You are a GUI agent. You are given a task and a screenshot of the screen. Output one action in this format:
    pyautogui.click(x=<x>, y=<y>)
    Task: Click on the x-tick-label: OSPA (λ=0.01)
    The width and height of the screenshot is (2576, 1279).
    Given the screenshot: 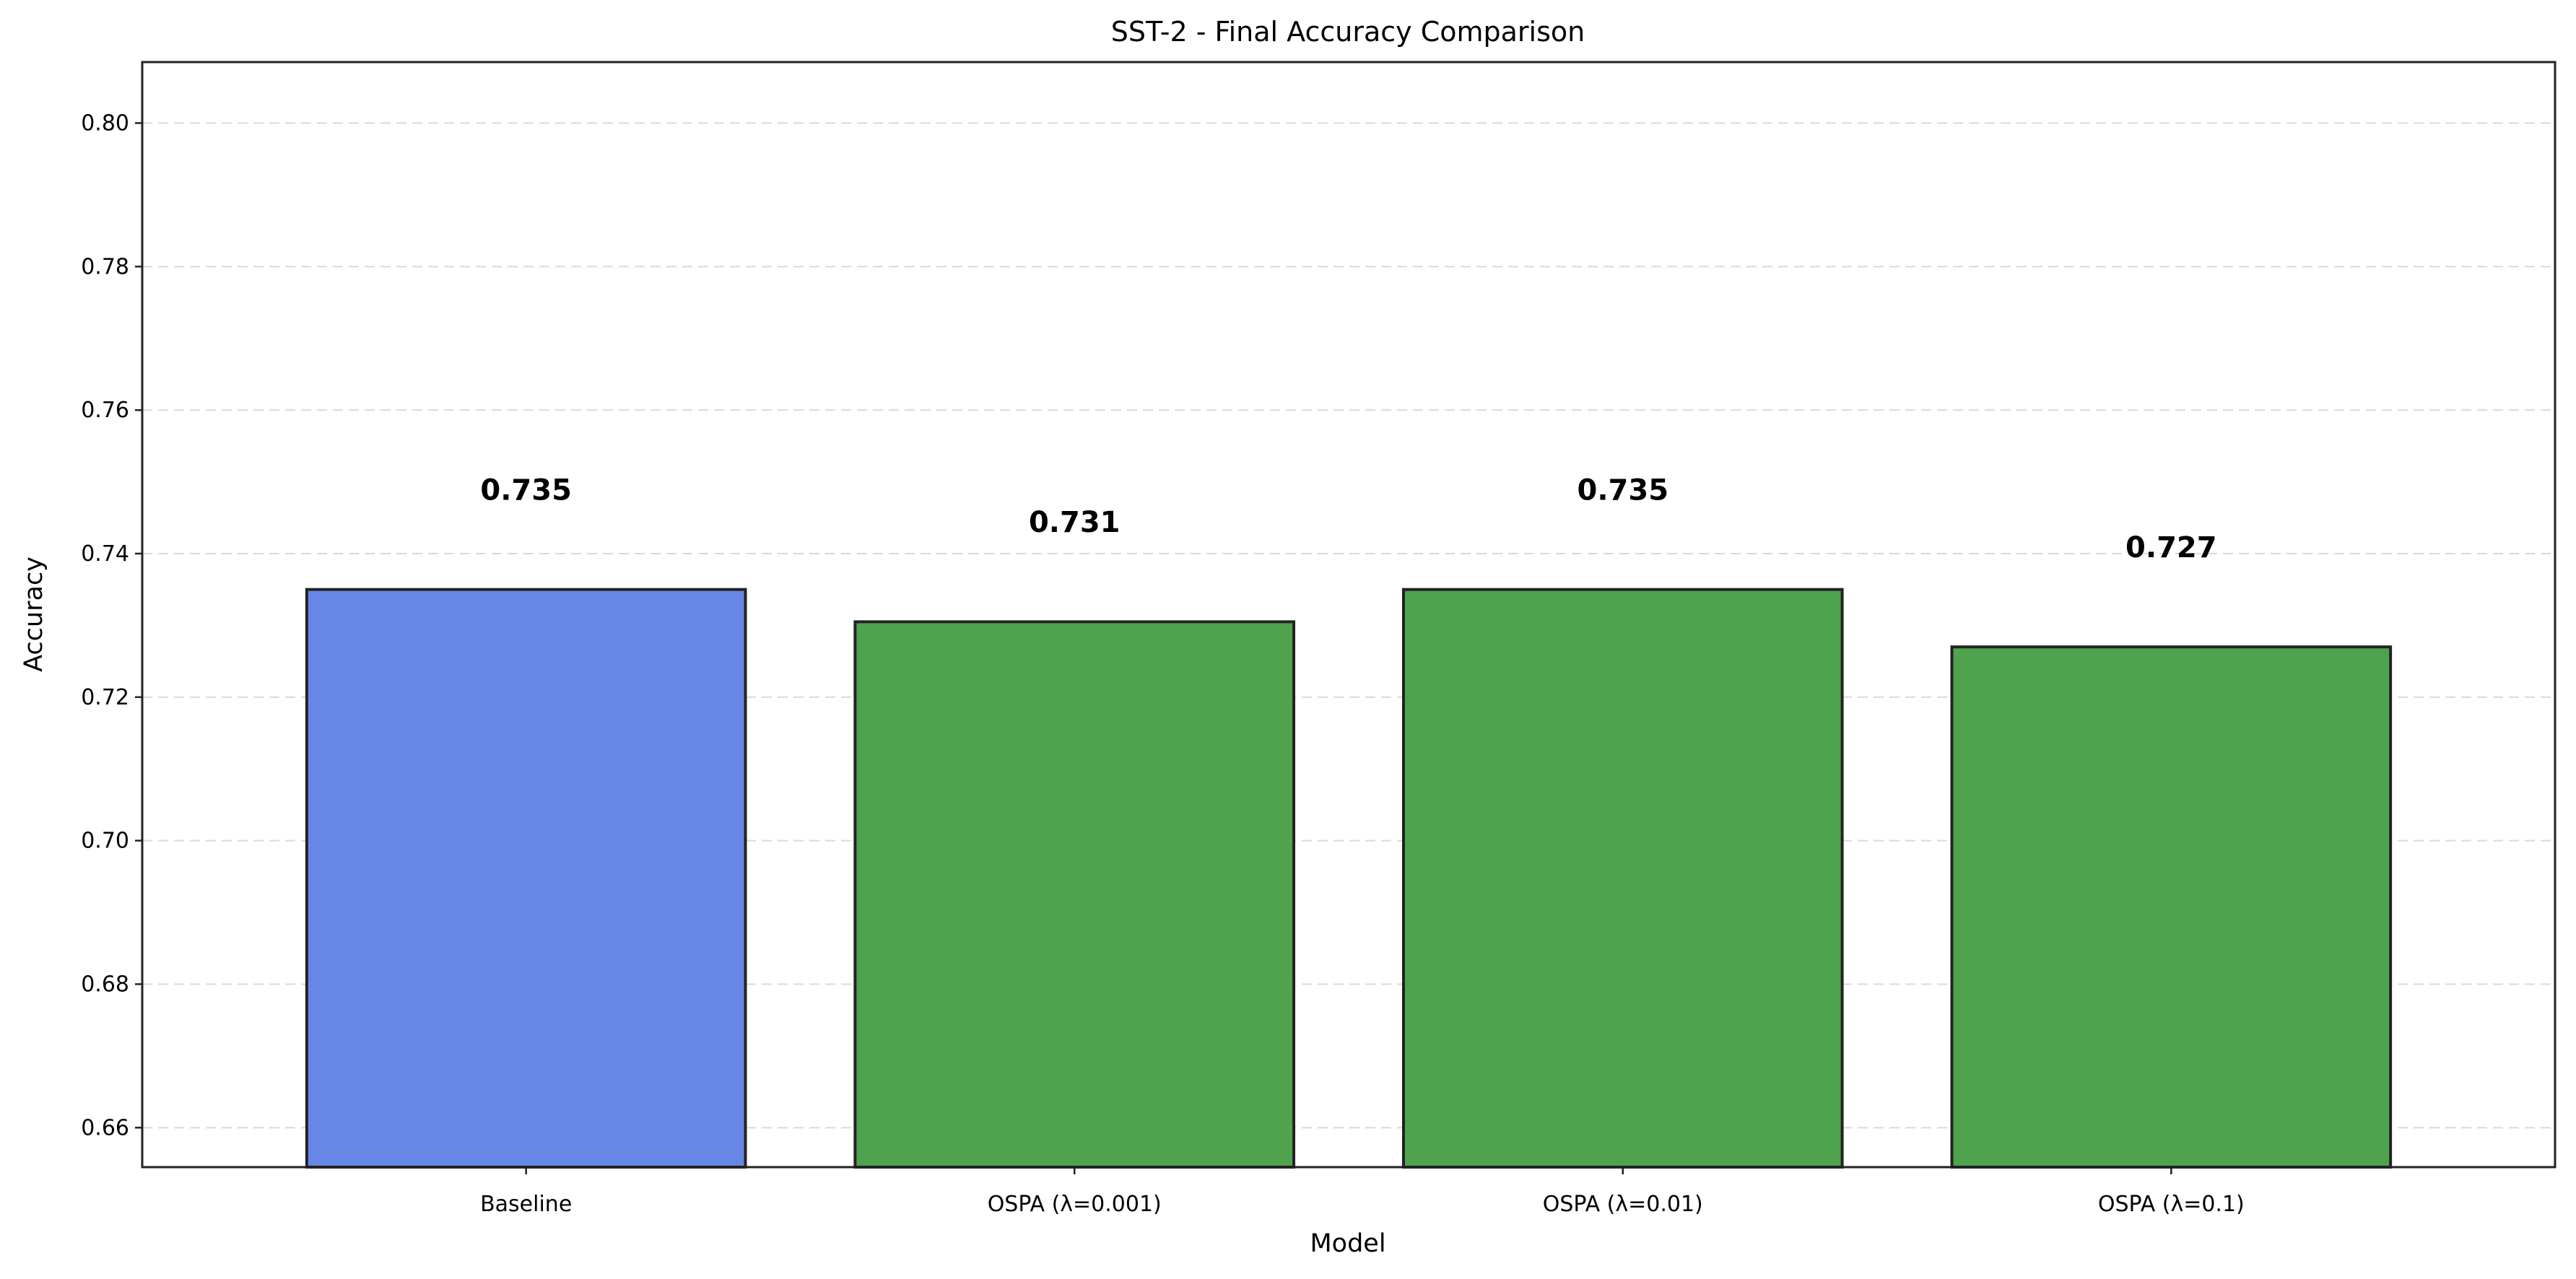 What is the action you would take?
    pyautogui.click(x=1623, y=1204)
    